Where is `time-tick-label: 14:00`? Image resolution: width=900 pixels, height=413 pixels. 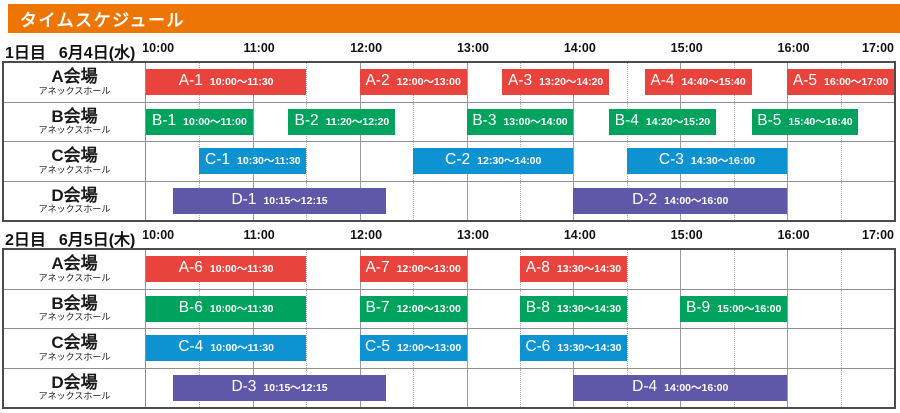 time-tick-label: 14:00 is located at coordinates (579, 235).